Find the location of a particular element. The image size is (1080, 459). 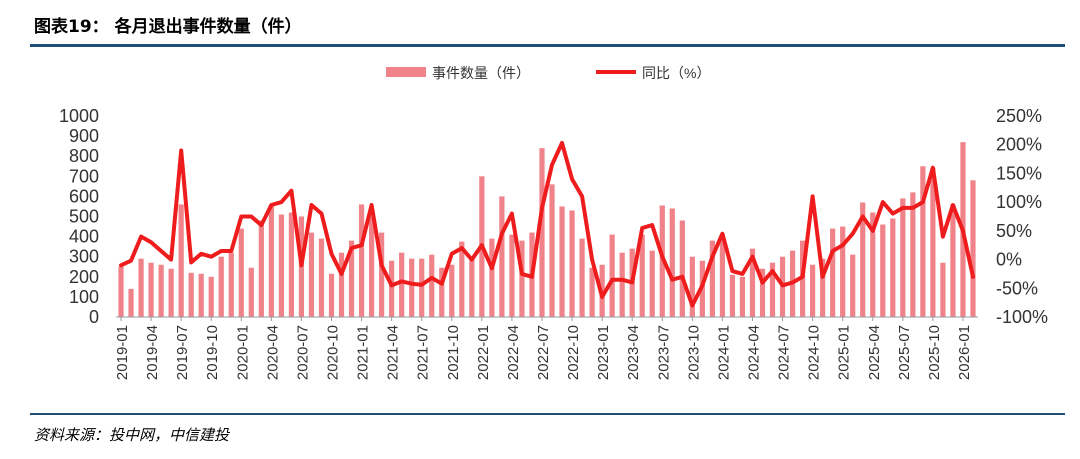

x-tick-label: 2021-04 is located at coordinates (393, 352).